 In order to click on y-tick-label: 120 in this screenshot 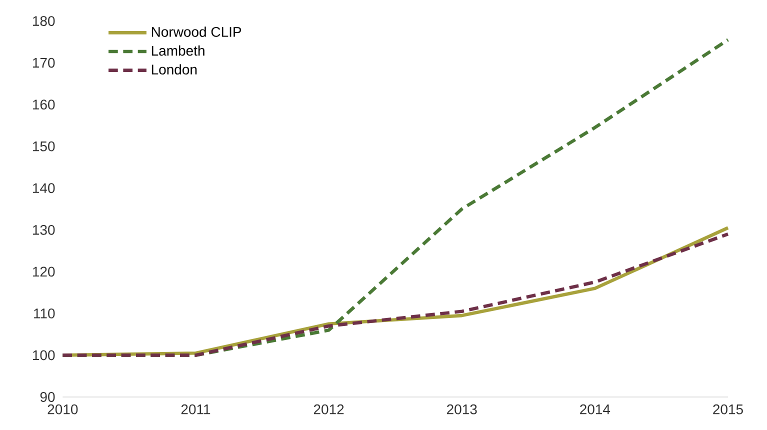, I will do `click(44, 271)`.